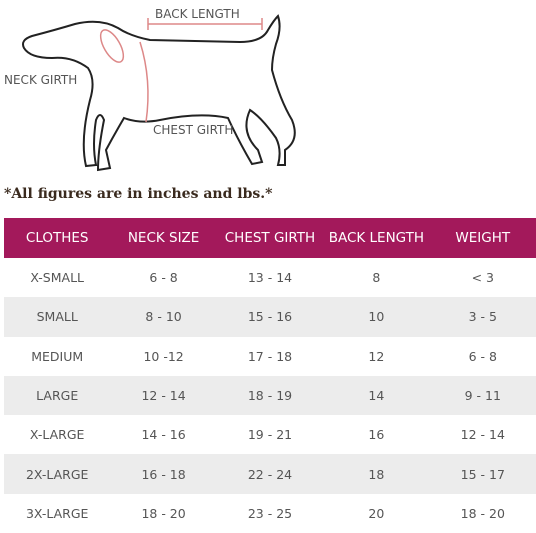 The width and height of the screenshot is (536, 533). I want to click on table-cell: CLOTHES, so click(57, 238).